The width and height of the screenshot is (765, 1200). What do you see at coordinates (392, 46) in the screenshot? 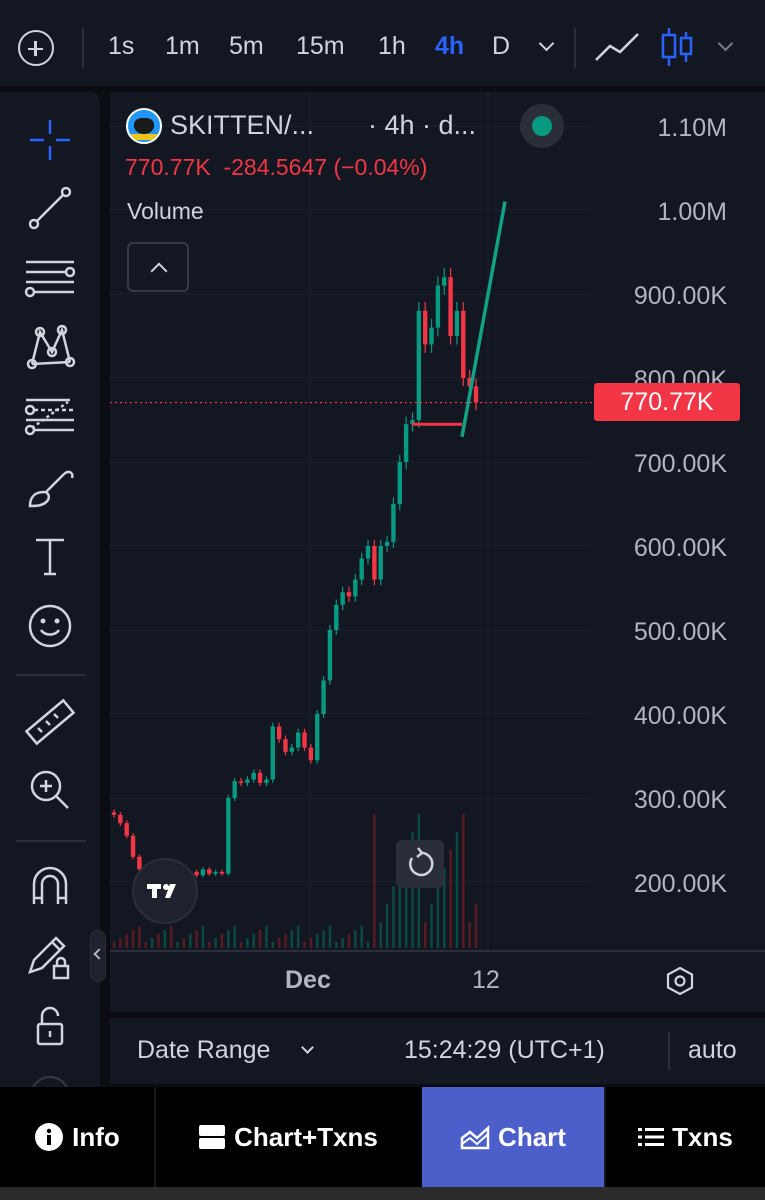
I see `timeframe-1h: 1h` at bounding box center [392, 46].